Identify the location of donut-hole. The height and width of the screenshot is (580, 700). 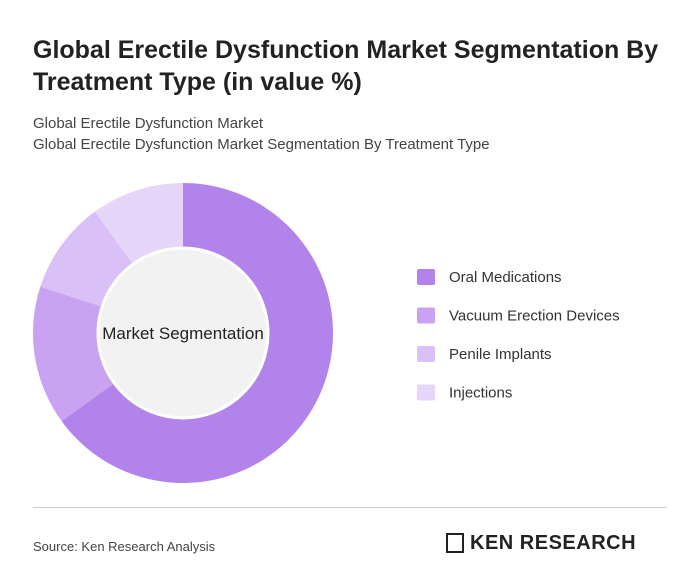
(183, 333).